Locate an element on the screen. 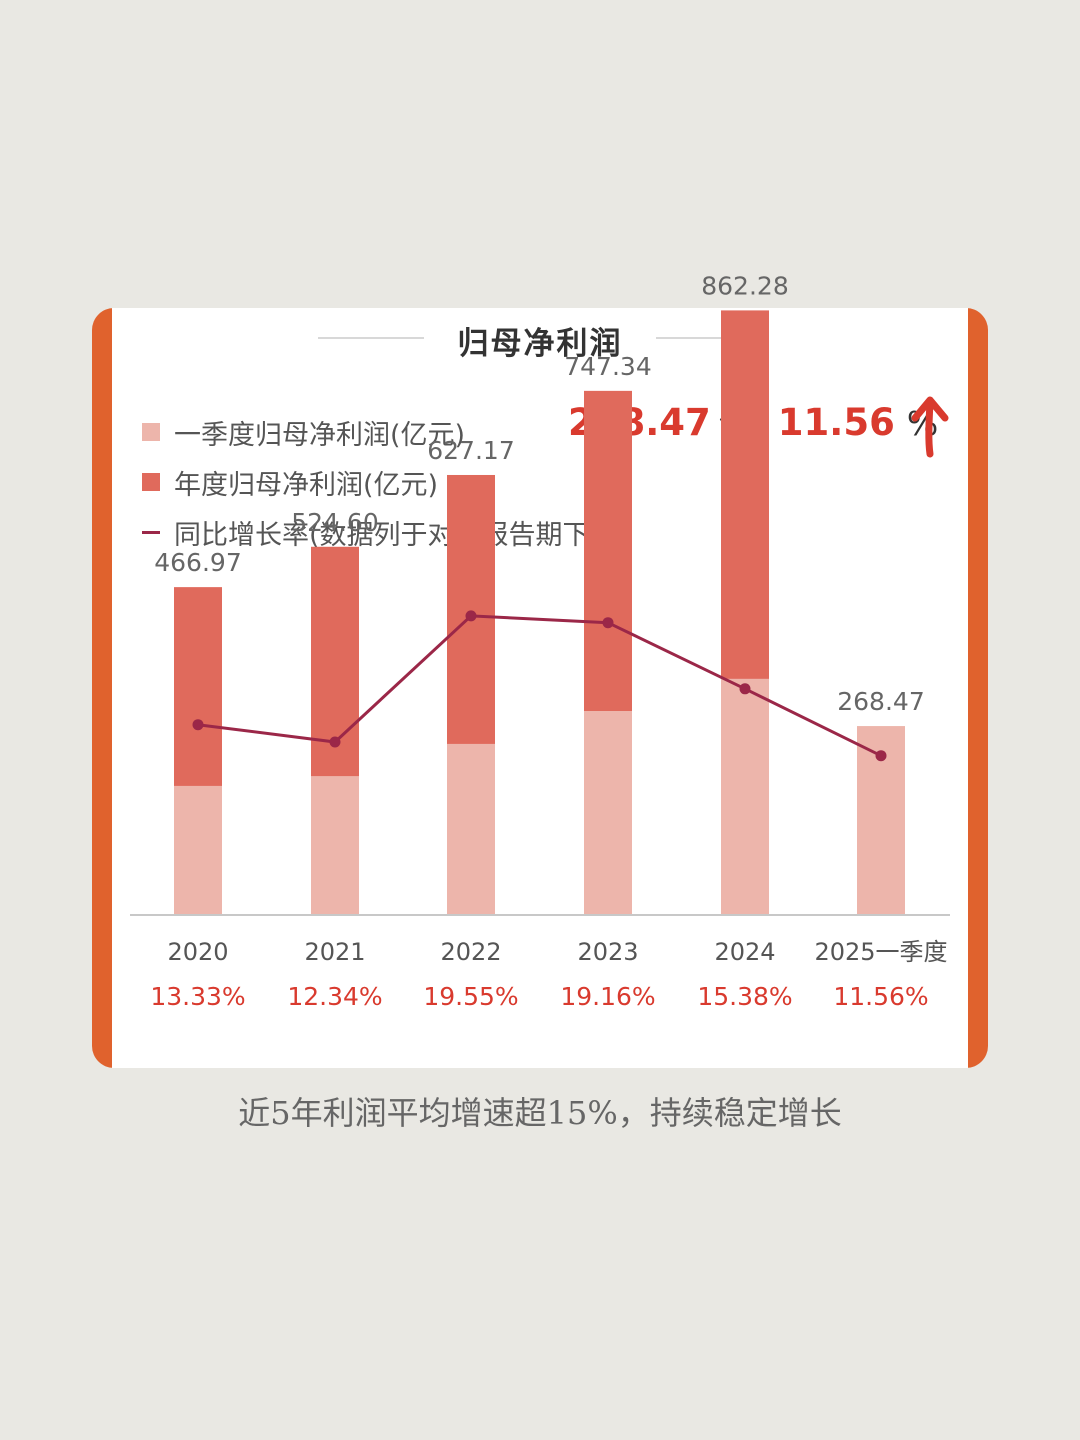 The height and width of the screenshot is (1440, 1080). x-tick-label-2023: 2023 is located at coordinates (607, 952).